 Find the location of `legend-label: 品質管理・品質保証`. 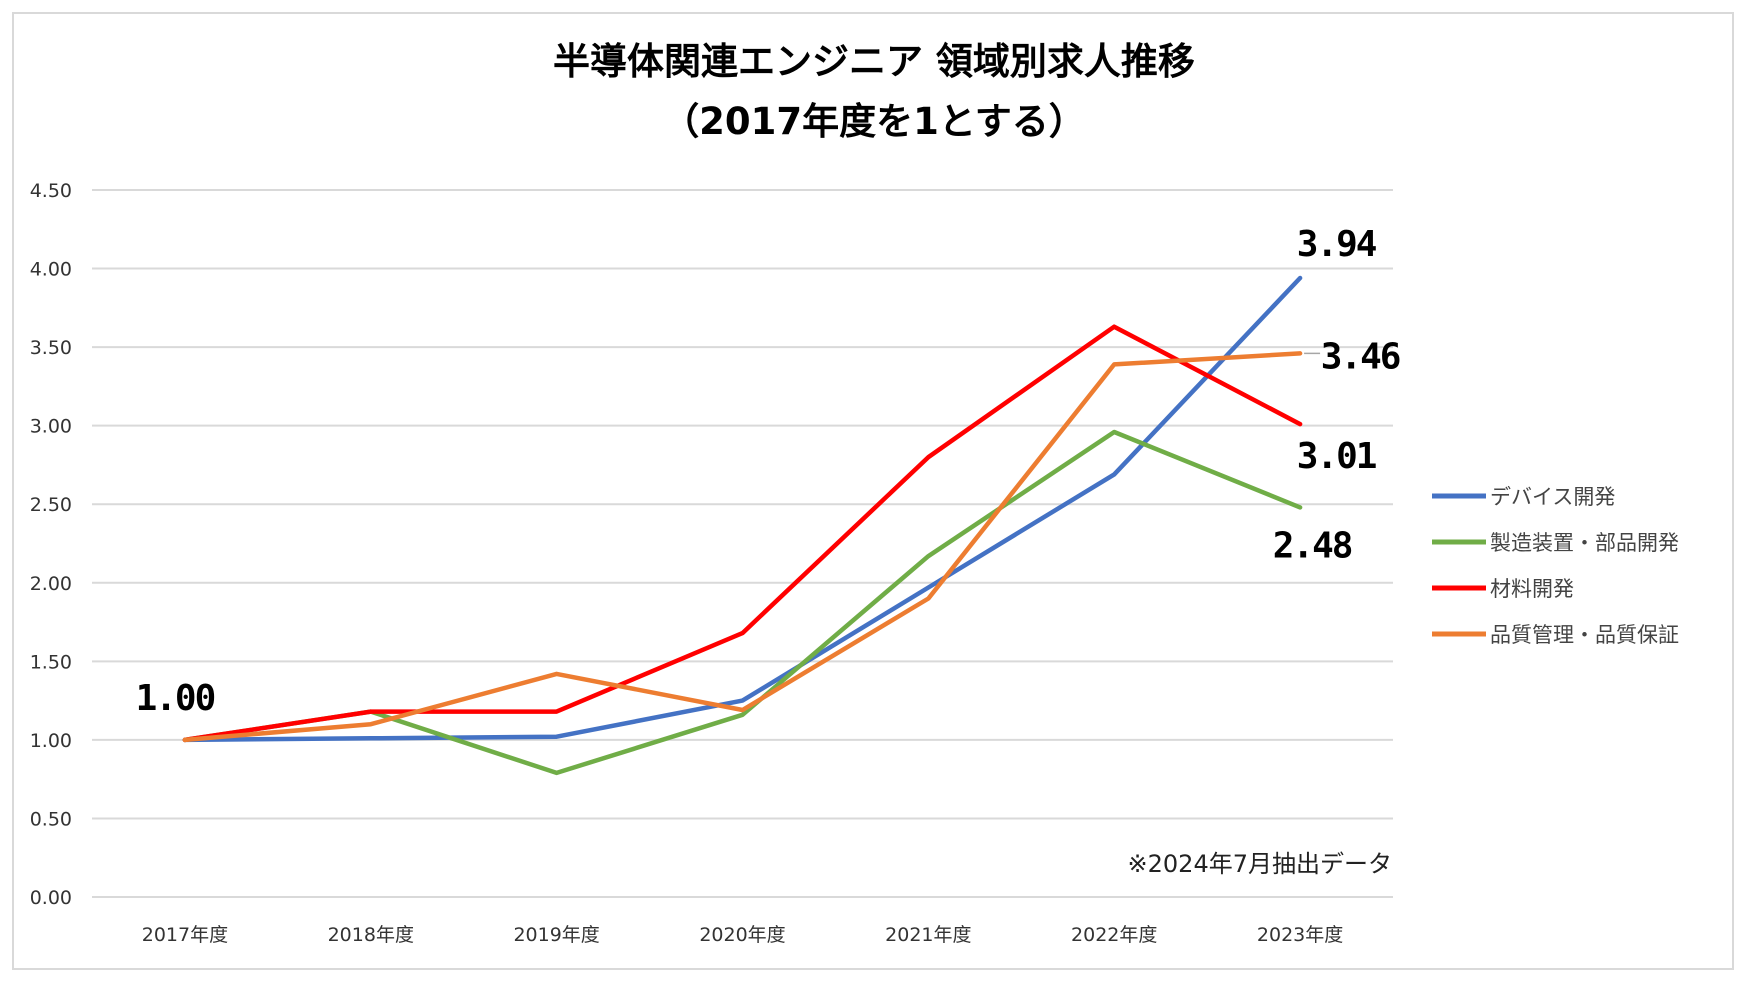

legend-label: 品質管理・品質保証 is located at coordinates (1584, 635).